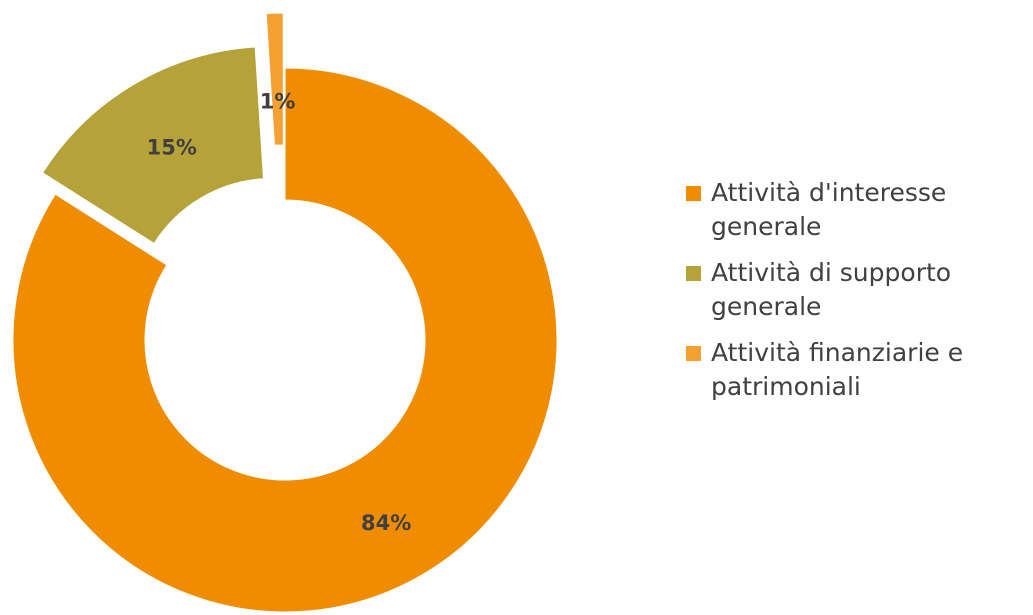 This screenshot has height=615, width=1033. What do you see at coordinates (386, 523) in the screenshot?
I see `data-label: 84%` at bounding box center [386, 523].